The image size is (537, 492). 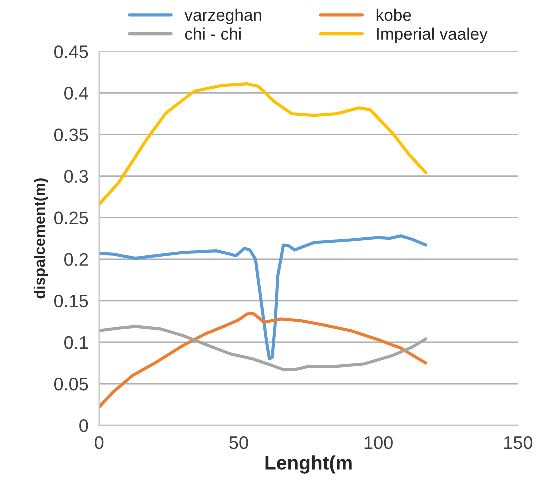 What do you see at coordinates (309, 465) in the screenshot?
I see `x-axis-title: Lenght(m` at bounding box center [309, 465].